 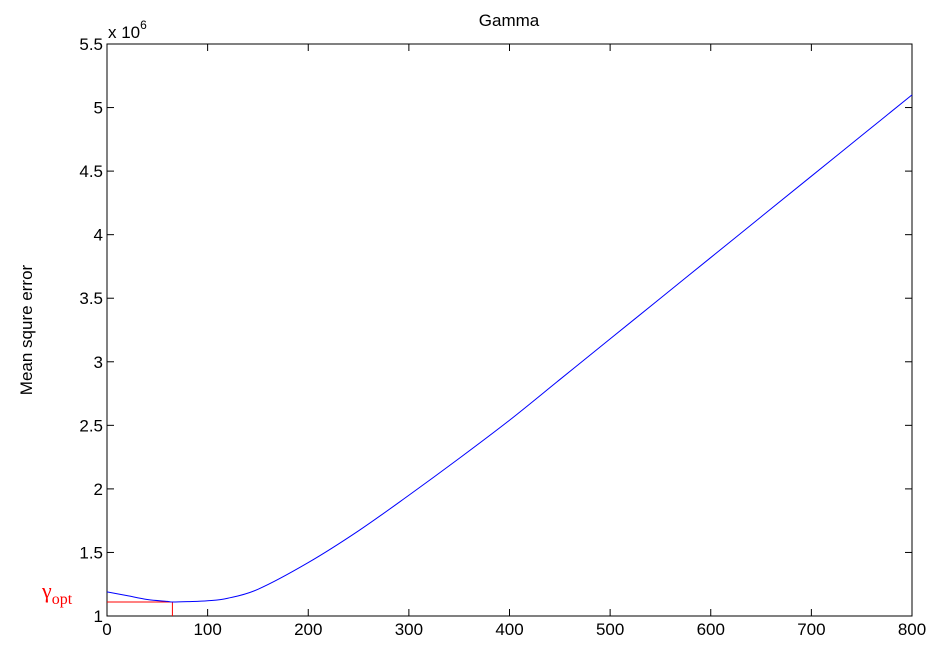 I want to click on gamma-opt-annotation: γopt, so click(x=107, y=597).